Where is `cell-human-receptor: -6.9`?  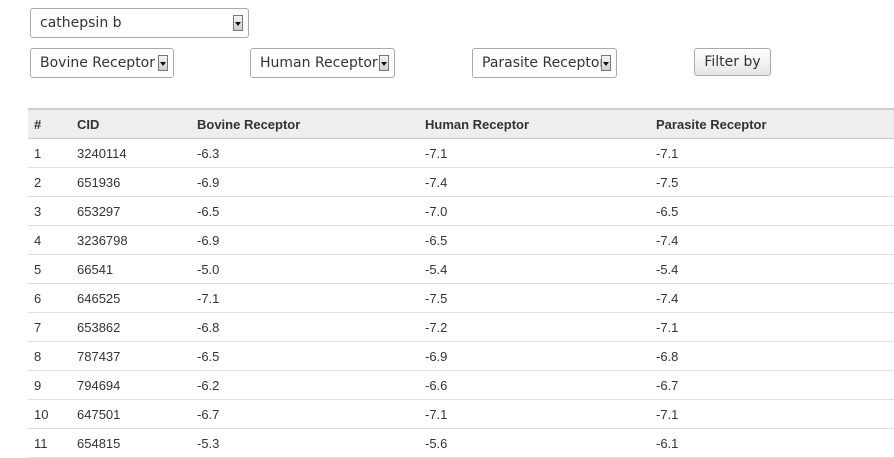
cell-human-receptor: -6.9 is located at coordinates (534, 356).